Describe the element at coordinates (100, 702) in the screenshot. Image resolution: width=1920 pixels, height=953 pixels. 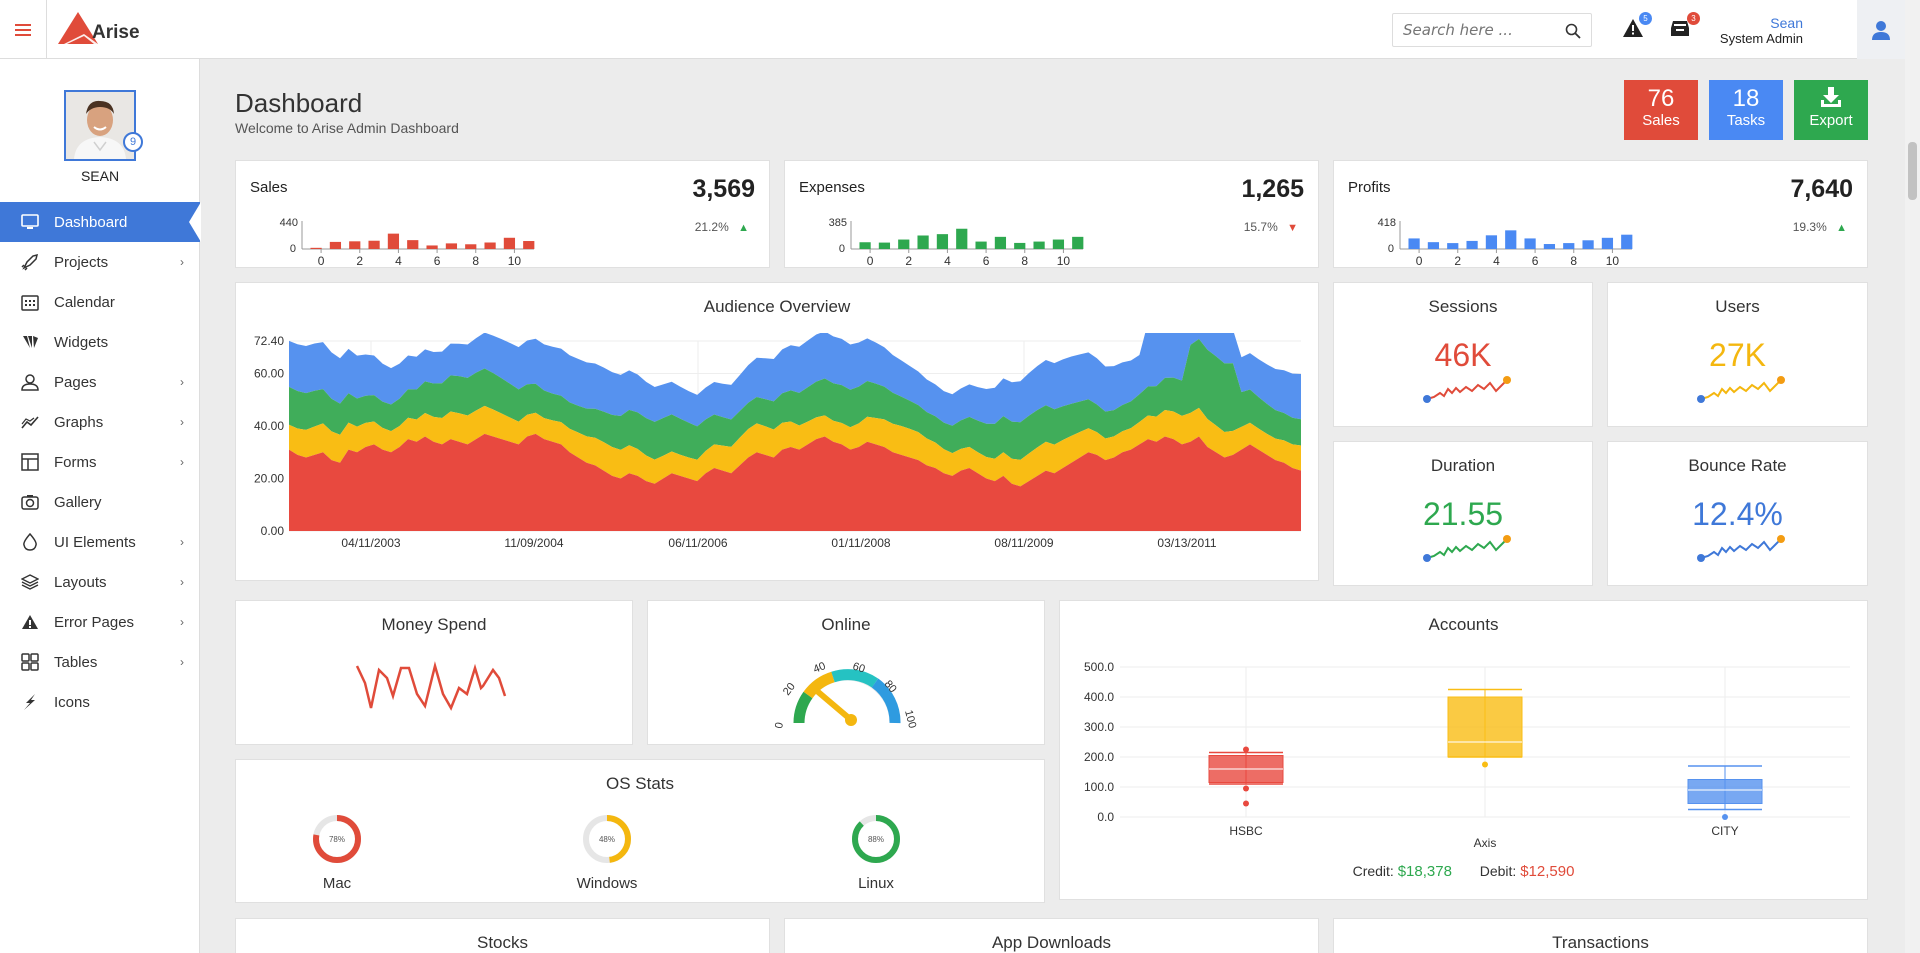
I see `sidebar-item-icons: Icons` at that location.